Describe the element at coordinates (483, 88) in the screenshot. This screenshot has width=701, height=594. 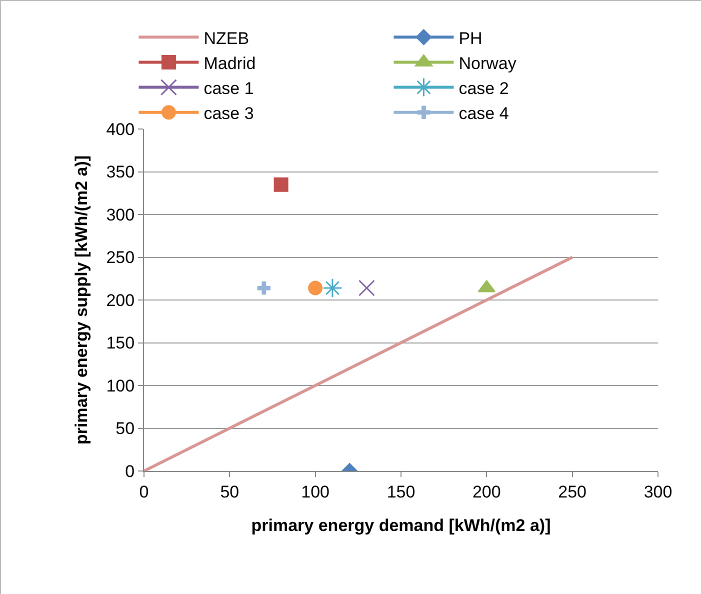
I see `legend-label: case 2` at that location.